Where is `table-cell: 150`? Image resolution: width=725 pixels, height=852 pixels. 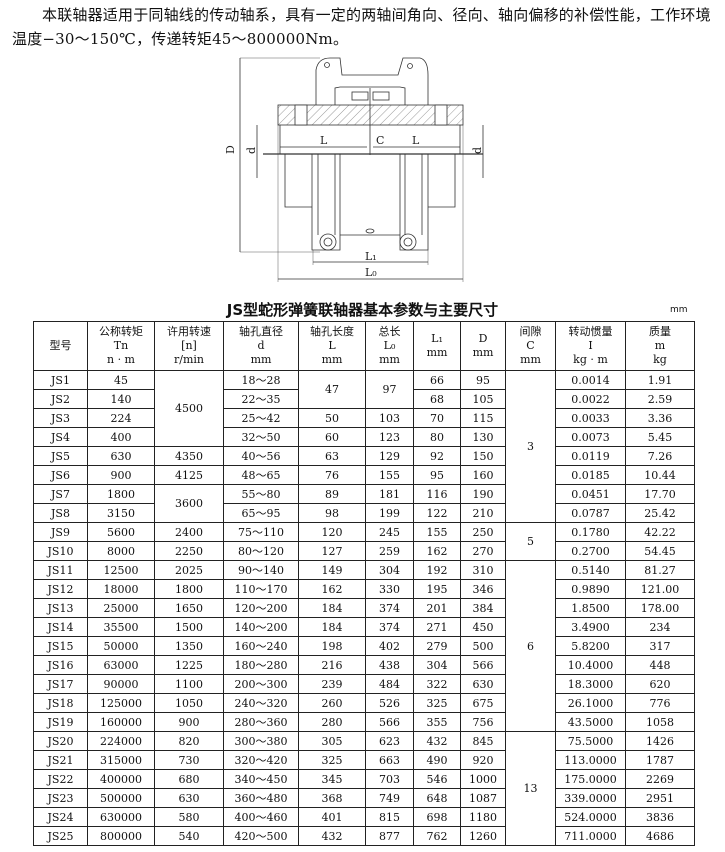
table-cell: 150 is located at coordinates (483, 456).